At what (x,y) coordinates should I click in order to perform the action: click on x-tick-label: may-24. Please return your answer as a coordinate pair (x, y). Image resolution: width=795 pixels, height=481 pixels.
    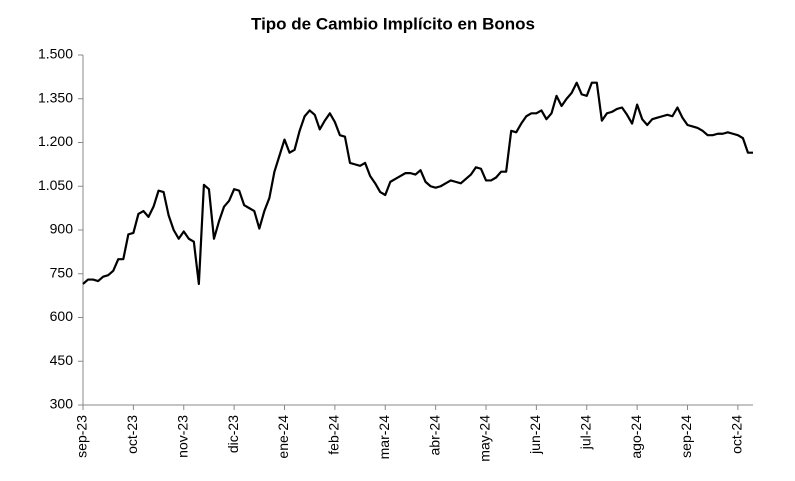
    Looking at the image, I should click on (485, 438).